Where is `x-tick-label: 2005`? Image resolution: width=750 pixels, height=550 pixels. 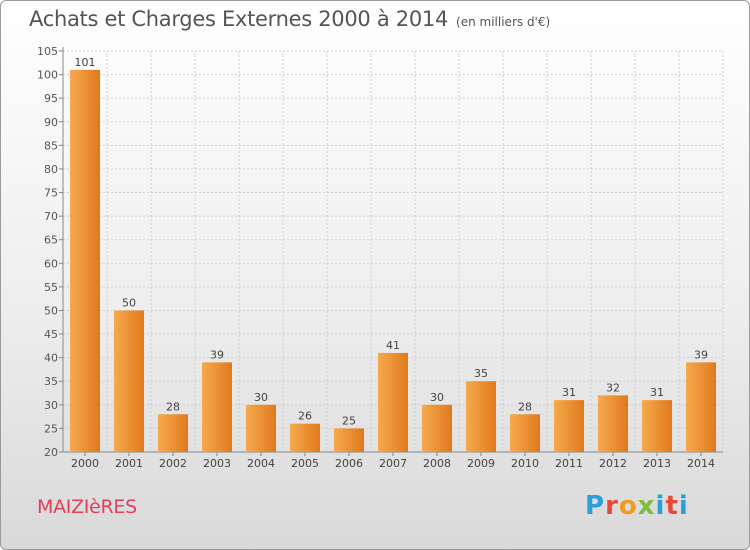
x-tick-label: 2005 is located at coordinates (305, 463).